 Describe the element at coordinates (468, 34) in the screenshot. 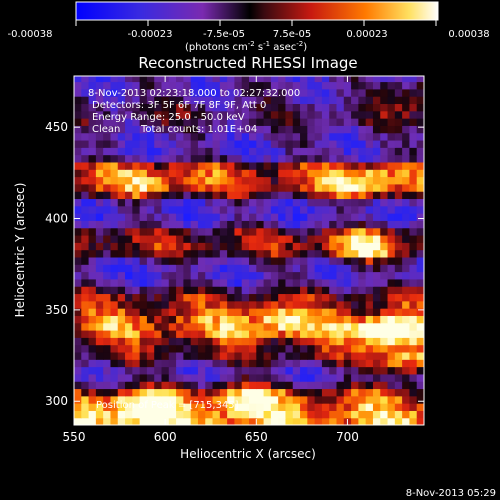

I see `colorbar-tick-label: 0.00038` at that location.